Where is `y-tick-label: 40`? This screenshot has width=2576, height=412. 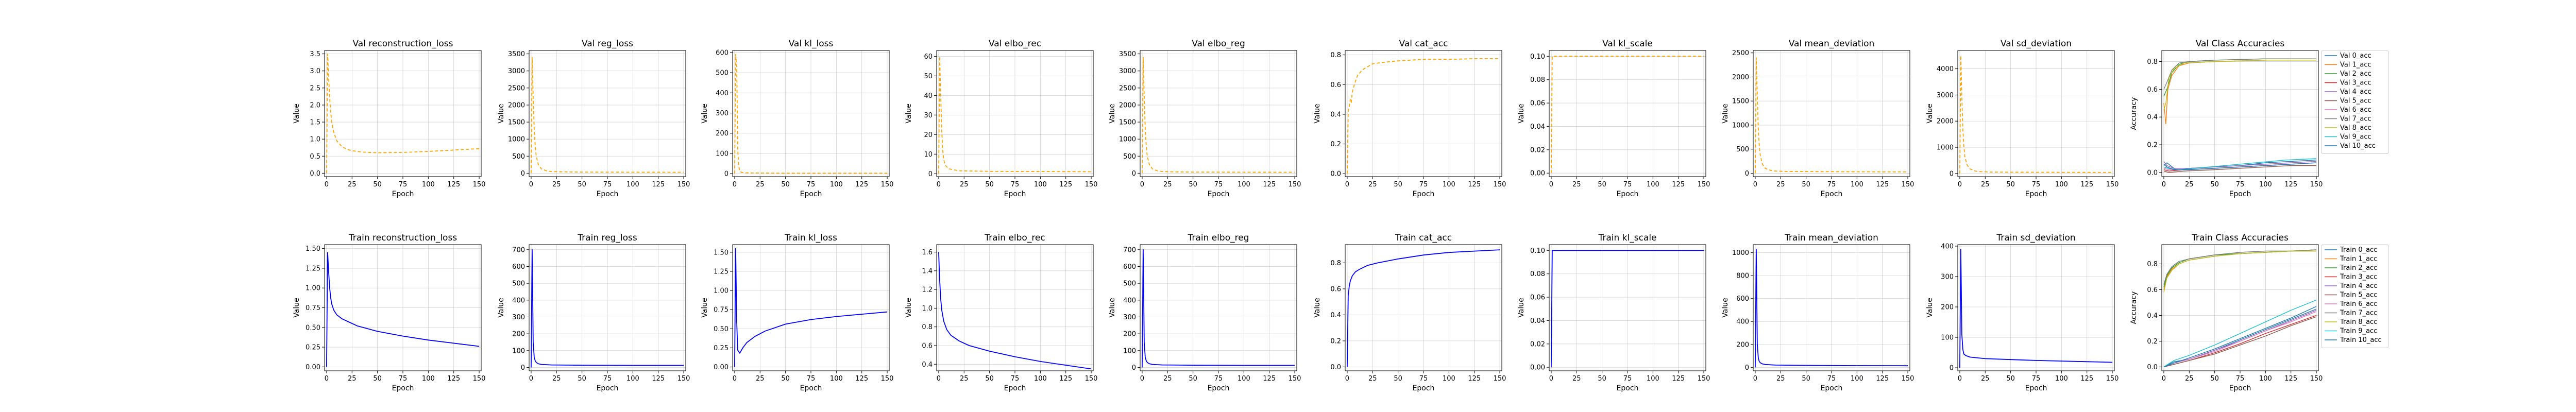
y-tick-label: 40 is located at coordinates (928, 96).